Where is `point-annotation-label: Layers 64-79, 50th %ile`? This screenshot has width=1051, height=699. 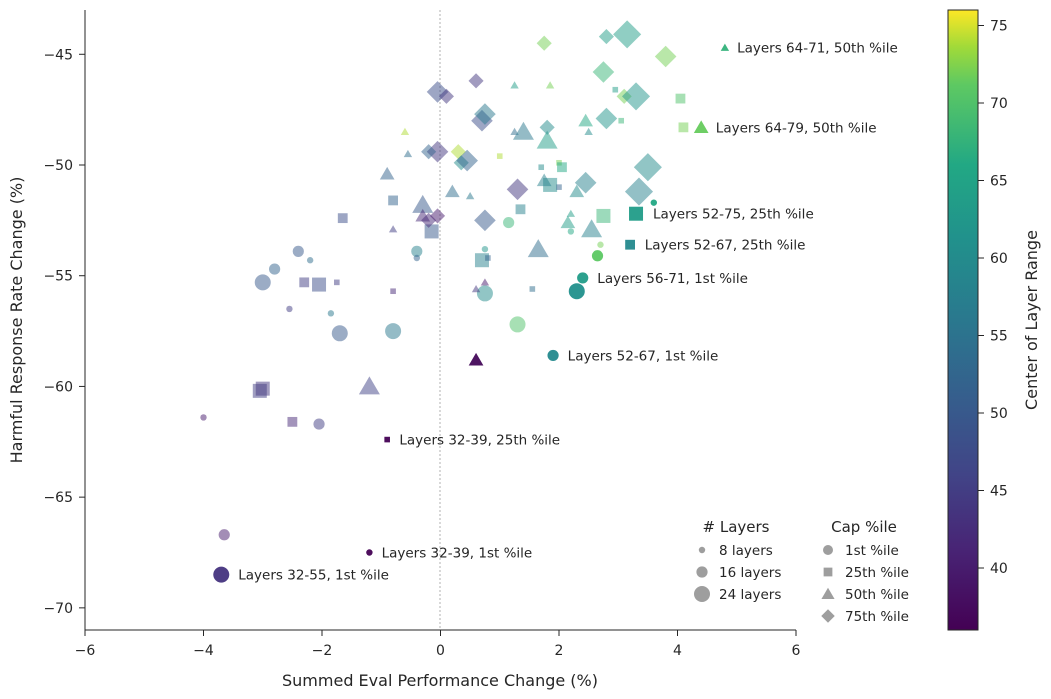 point-annotation-label: Layers 64-79, 50th %ile is located at coordinates (796, 128).